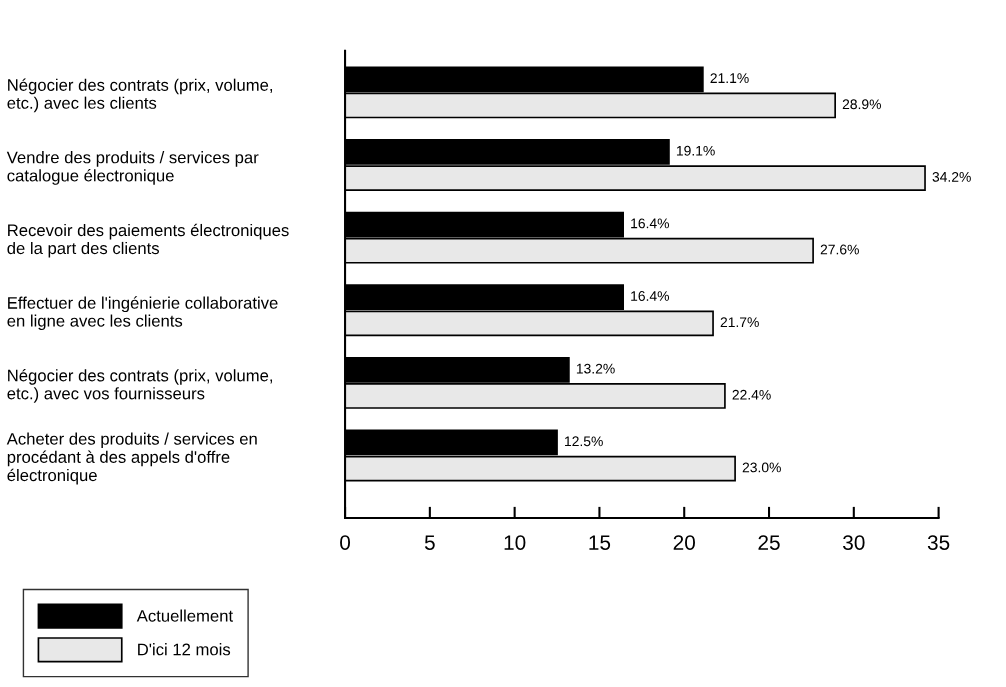 The image size is (1006, 687). Describe the element at coordinates (751, 394) in the screenshot. I see `data-label: 22.4%` at that location.